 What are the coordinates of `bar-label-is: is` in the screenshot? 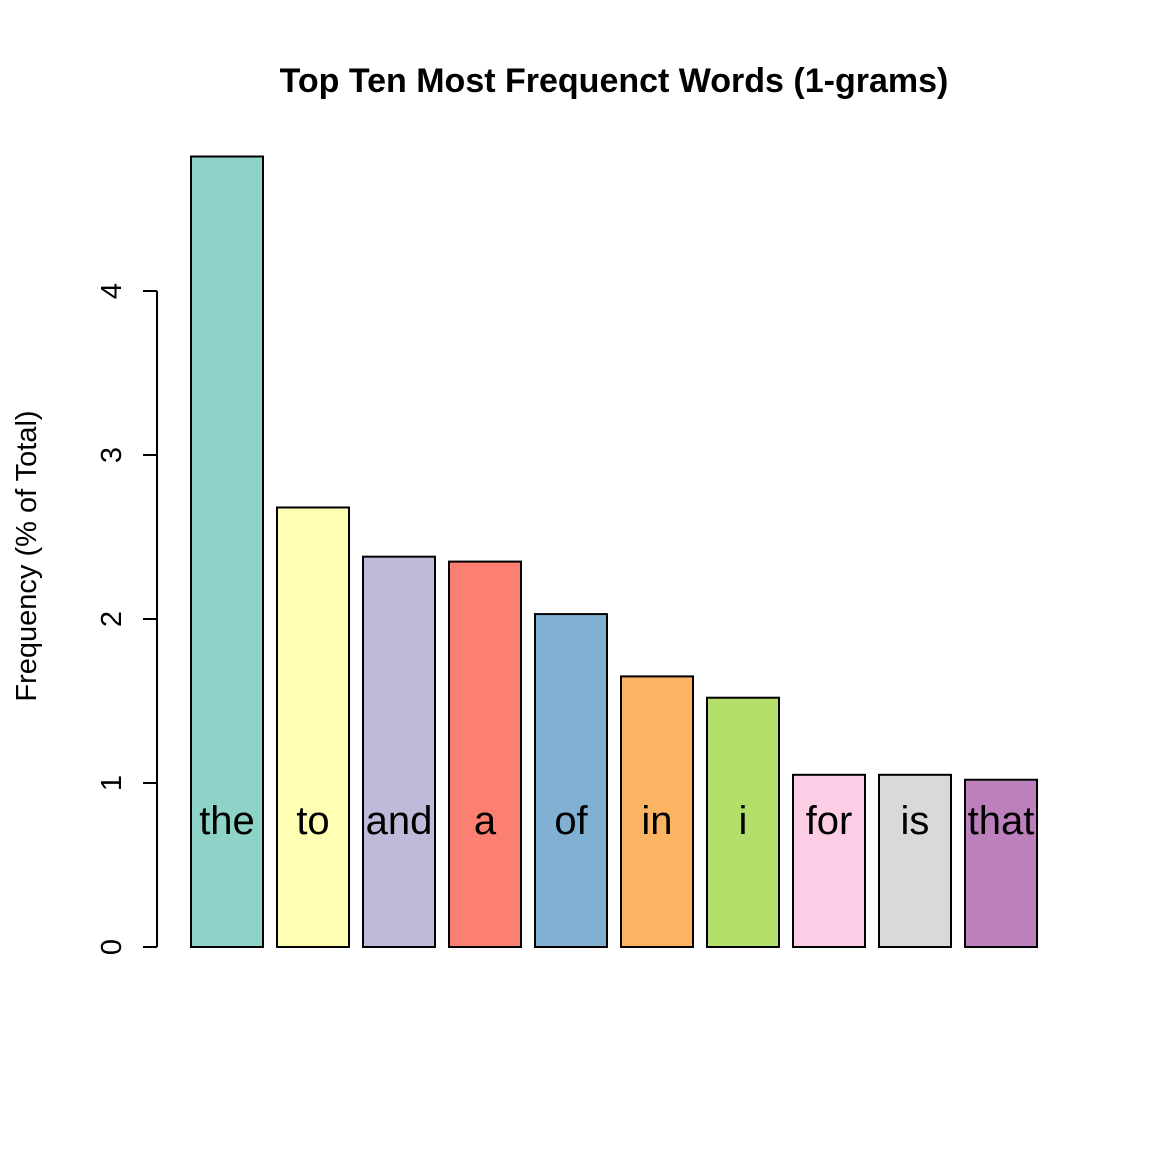 It's located at (915, 821).